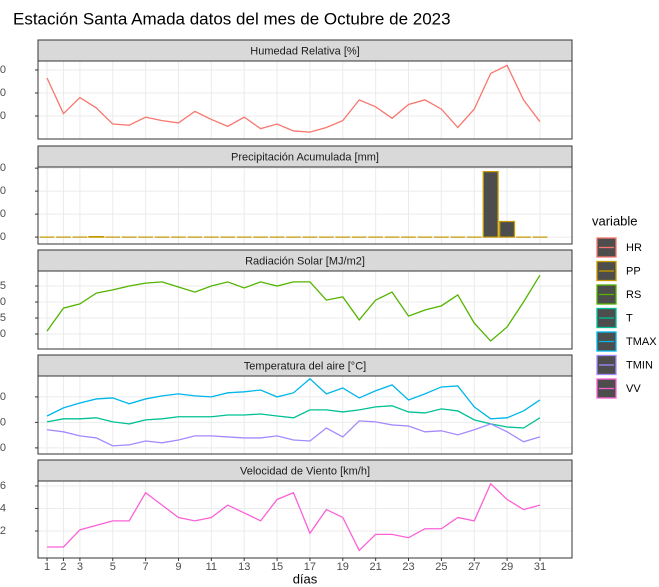  What do you see at coordinates (146, 567) in the screenshot?
I see `x-tick-label: 7` at bounding box center [146, 567].